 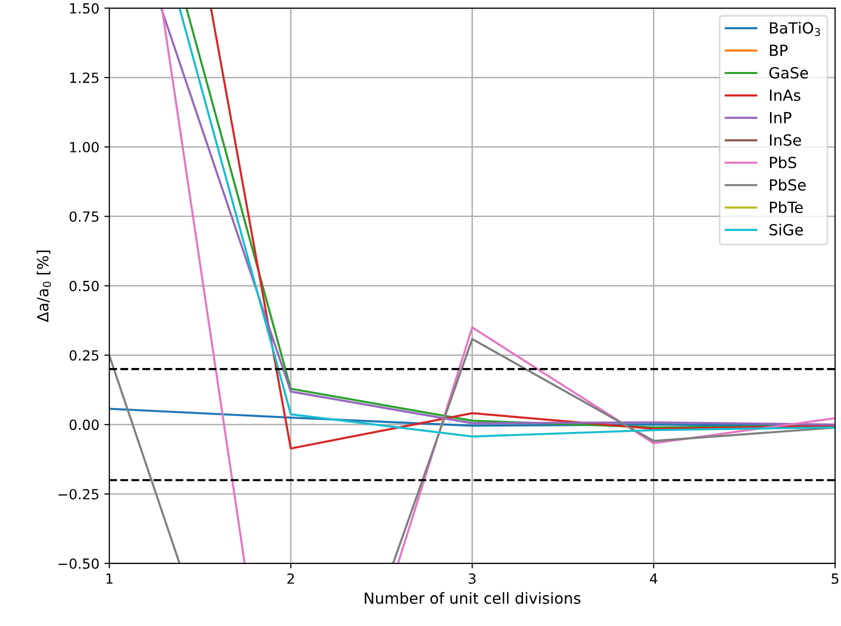 I want to click on x-tick-label: 1, so click(x=109, y=579).